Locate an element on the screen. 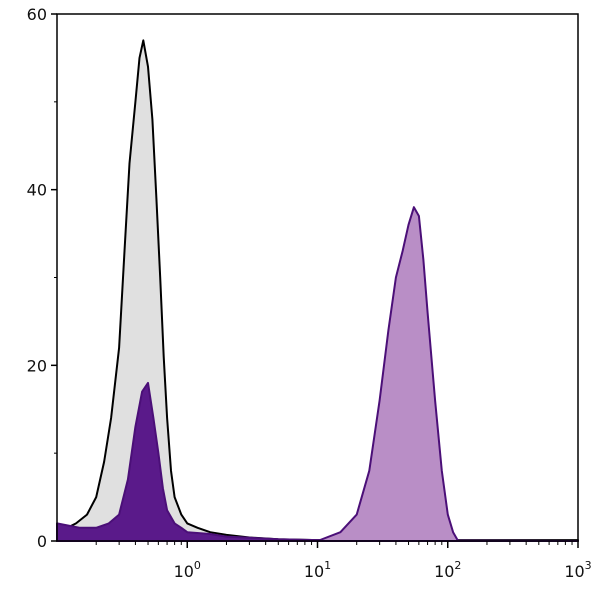  y-tick-label: 0 is located at coordinates (42, 541).